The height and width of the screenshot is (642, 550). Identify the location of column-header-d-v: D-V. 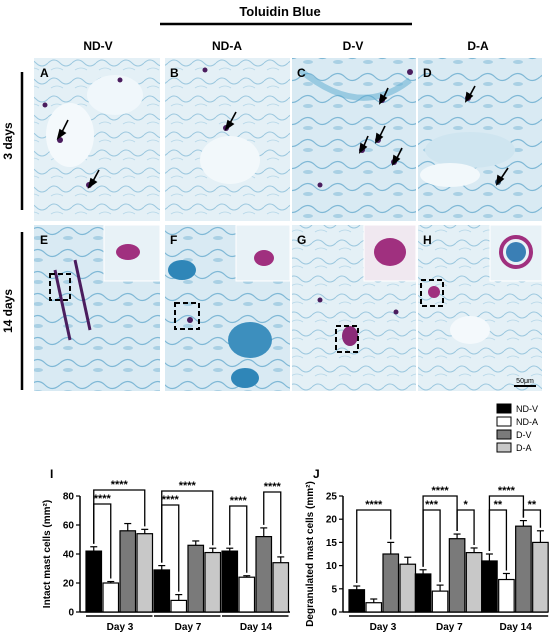
(353, 46).